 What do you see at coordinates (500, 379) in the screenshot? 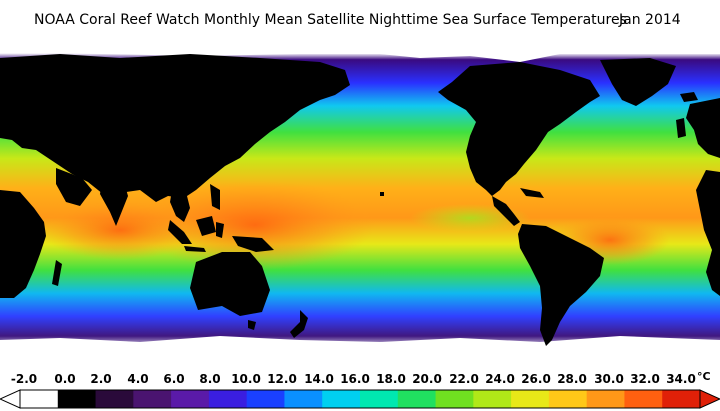
I see `tick-label: 24.0` at bounding box center [500, 379].